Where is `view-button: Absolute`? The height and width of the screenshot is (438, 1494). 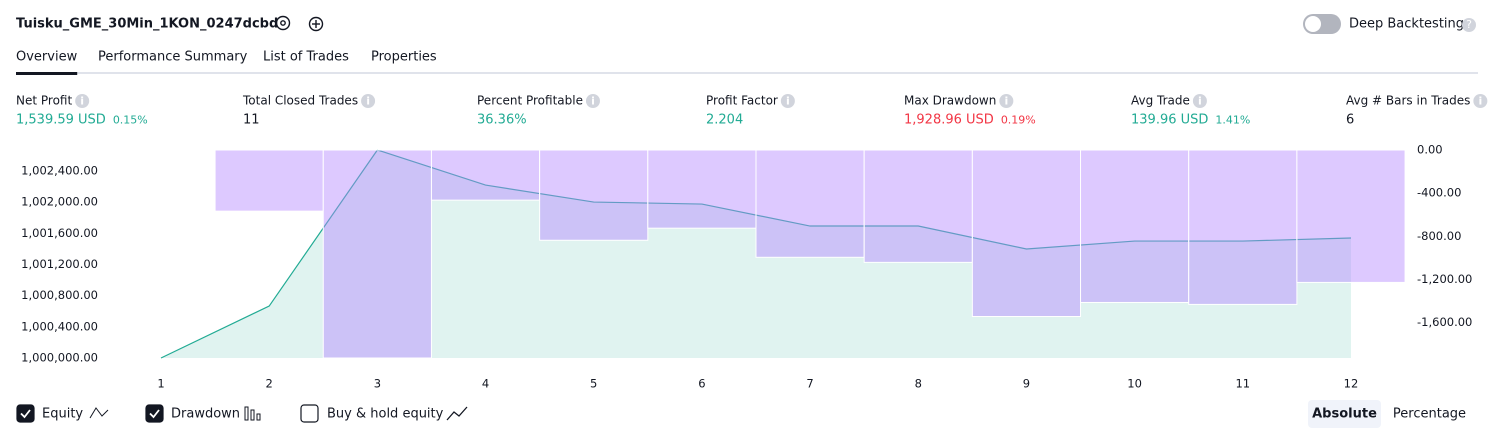 view-button: Absolute is located at coordinates (1344, 414).